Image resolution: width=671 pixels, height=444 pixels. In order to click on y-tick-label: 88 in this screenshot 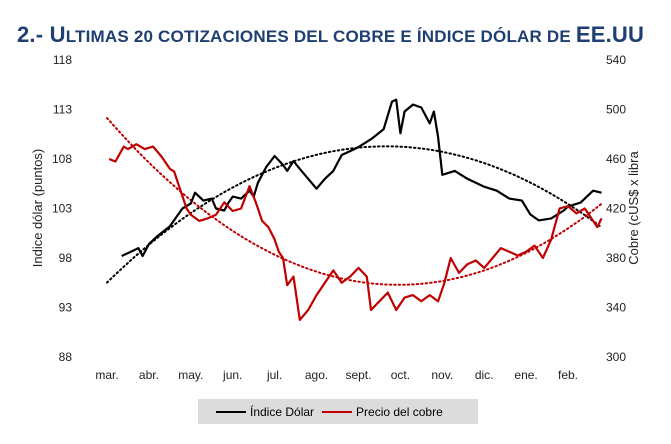, I will do `click(66, 357)`.